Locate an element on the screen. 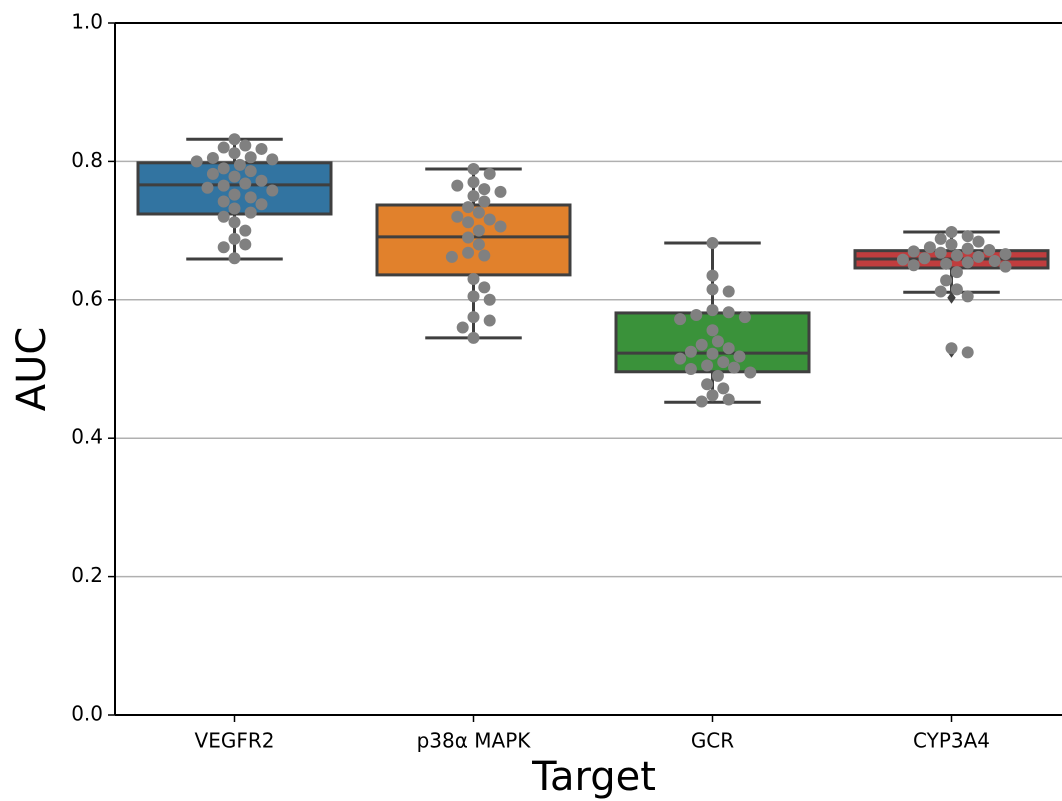 This screenshot has height=801, width=1062. x-tick-label: p38α MAPK is located at coordinates (474, 741).